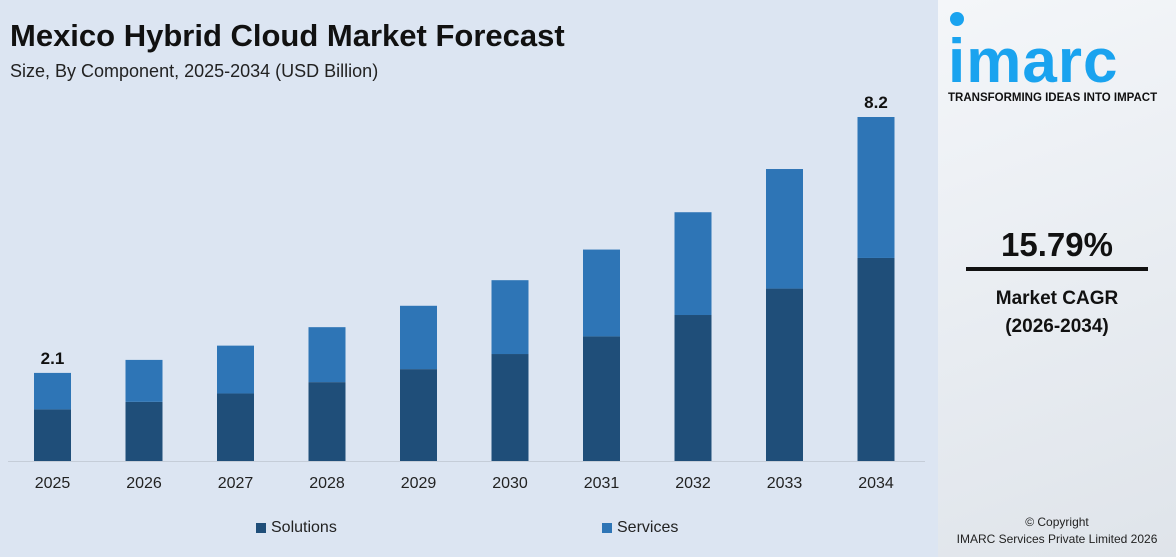  What do you see at coordinates (510, 407) in the screenshot?
I see `bar-solutions-2030` at bounding box center [510, 407].